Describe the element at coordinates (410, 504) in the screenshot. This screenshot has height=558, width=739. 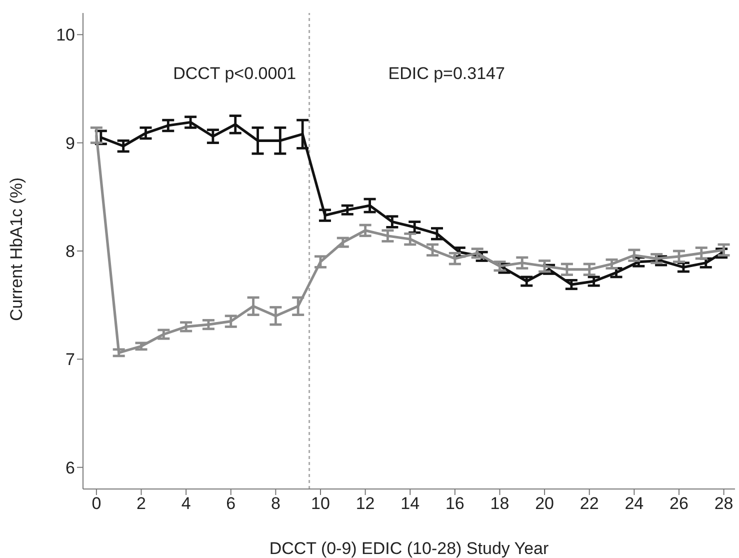
I see `x-tick-label: 14` at that location.